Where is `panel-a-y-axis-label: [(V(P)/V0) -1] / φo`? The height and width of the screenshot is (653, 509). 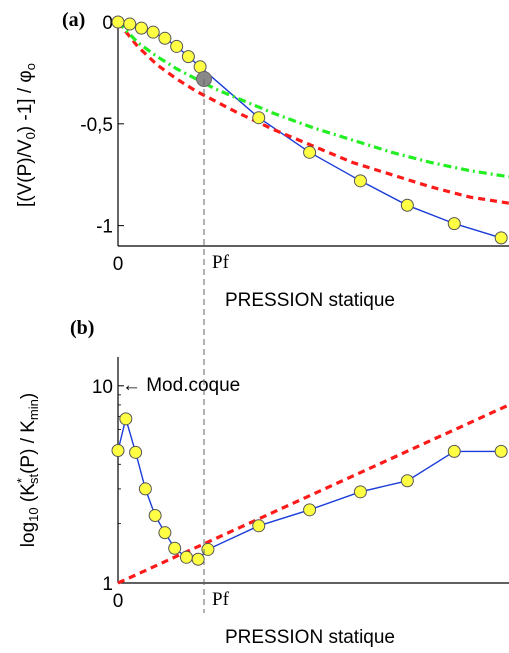
panel-a-y-axis-label: [(V(P)/V0) -1] / φo is located at coordinates (26, 135).